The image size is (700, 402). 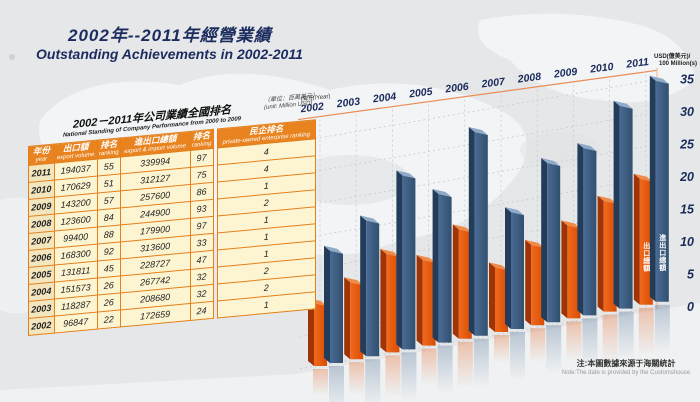 I want to click on total-bar-2004-reflection, so click(x=409, y=376).